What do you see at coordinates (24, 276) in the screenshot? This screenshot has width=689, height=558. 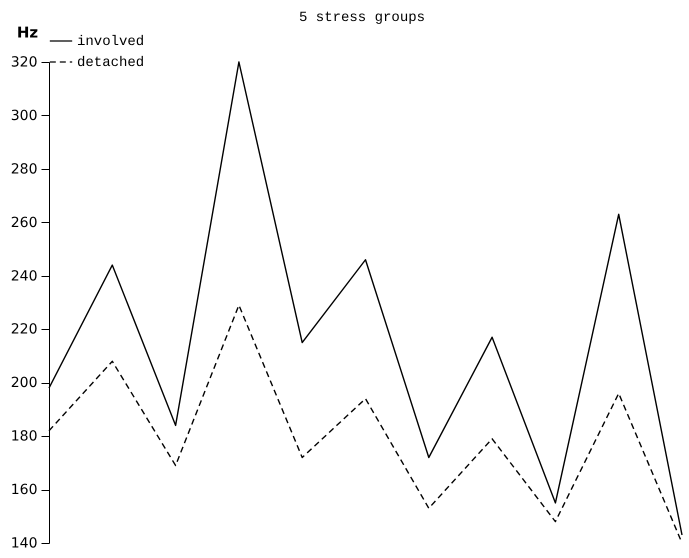 I see `y-tick-label: 240` at bounding box center [24, 276].